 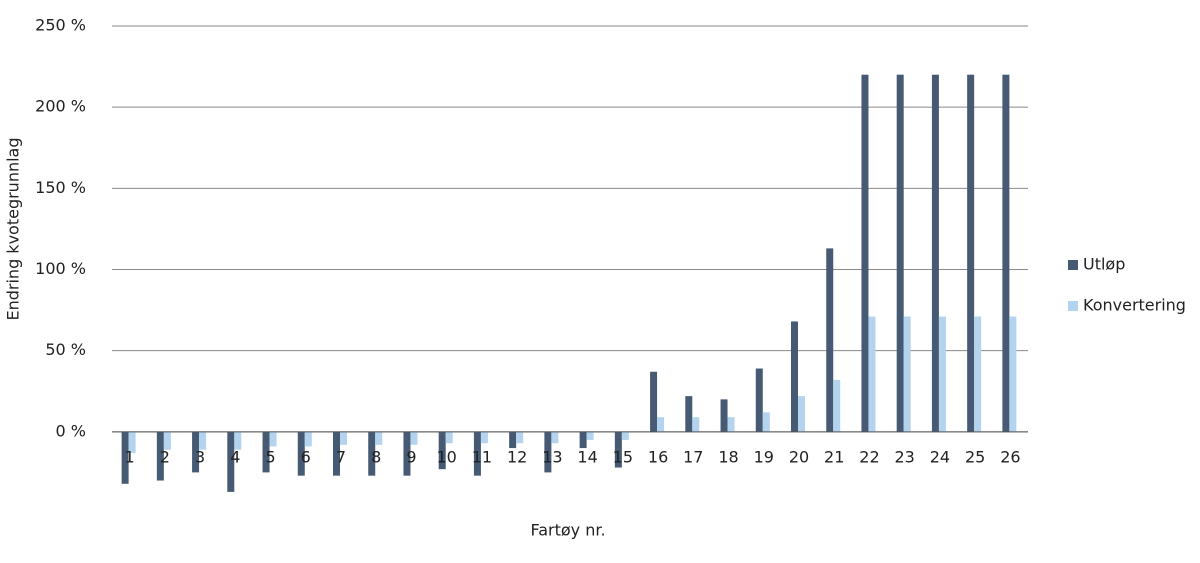 What do you see at coordinates (71, 430) in the screenshot?
I see `y-tick-label: 0 %` at bounding box center [71, 430].